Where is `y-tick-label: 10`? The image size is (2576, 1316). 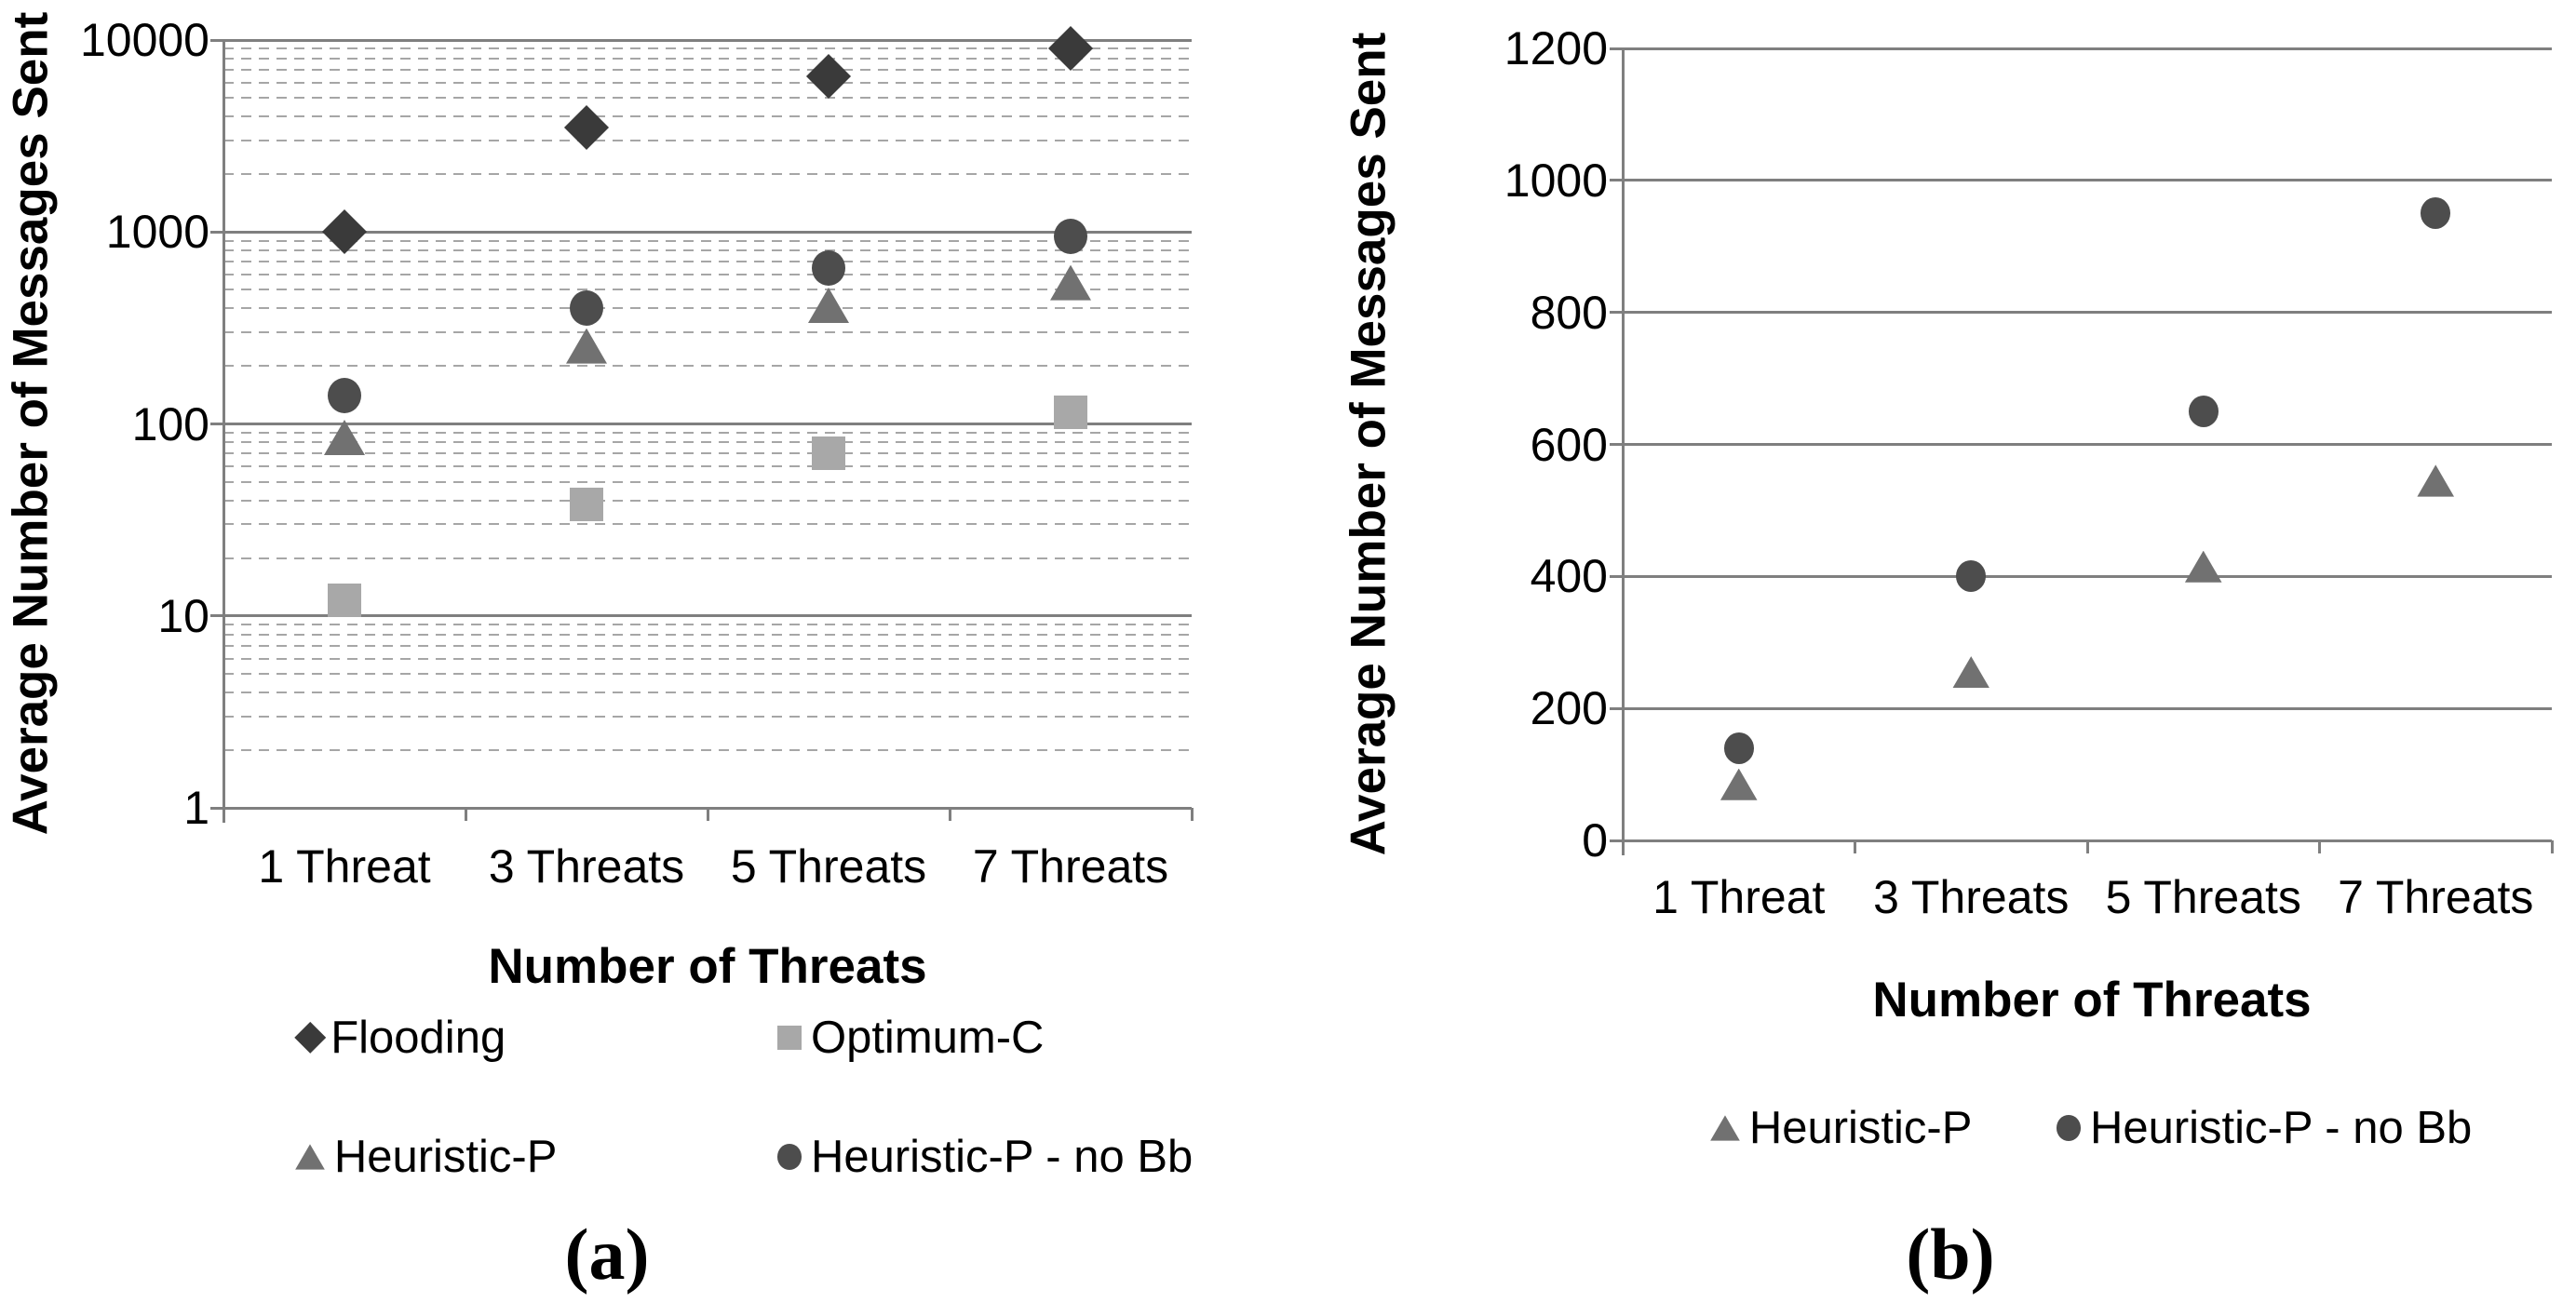 y-tick-label: 10 is located at coordinates (183, 616).